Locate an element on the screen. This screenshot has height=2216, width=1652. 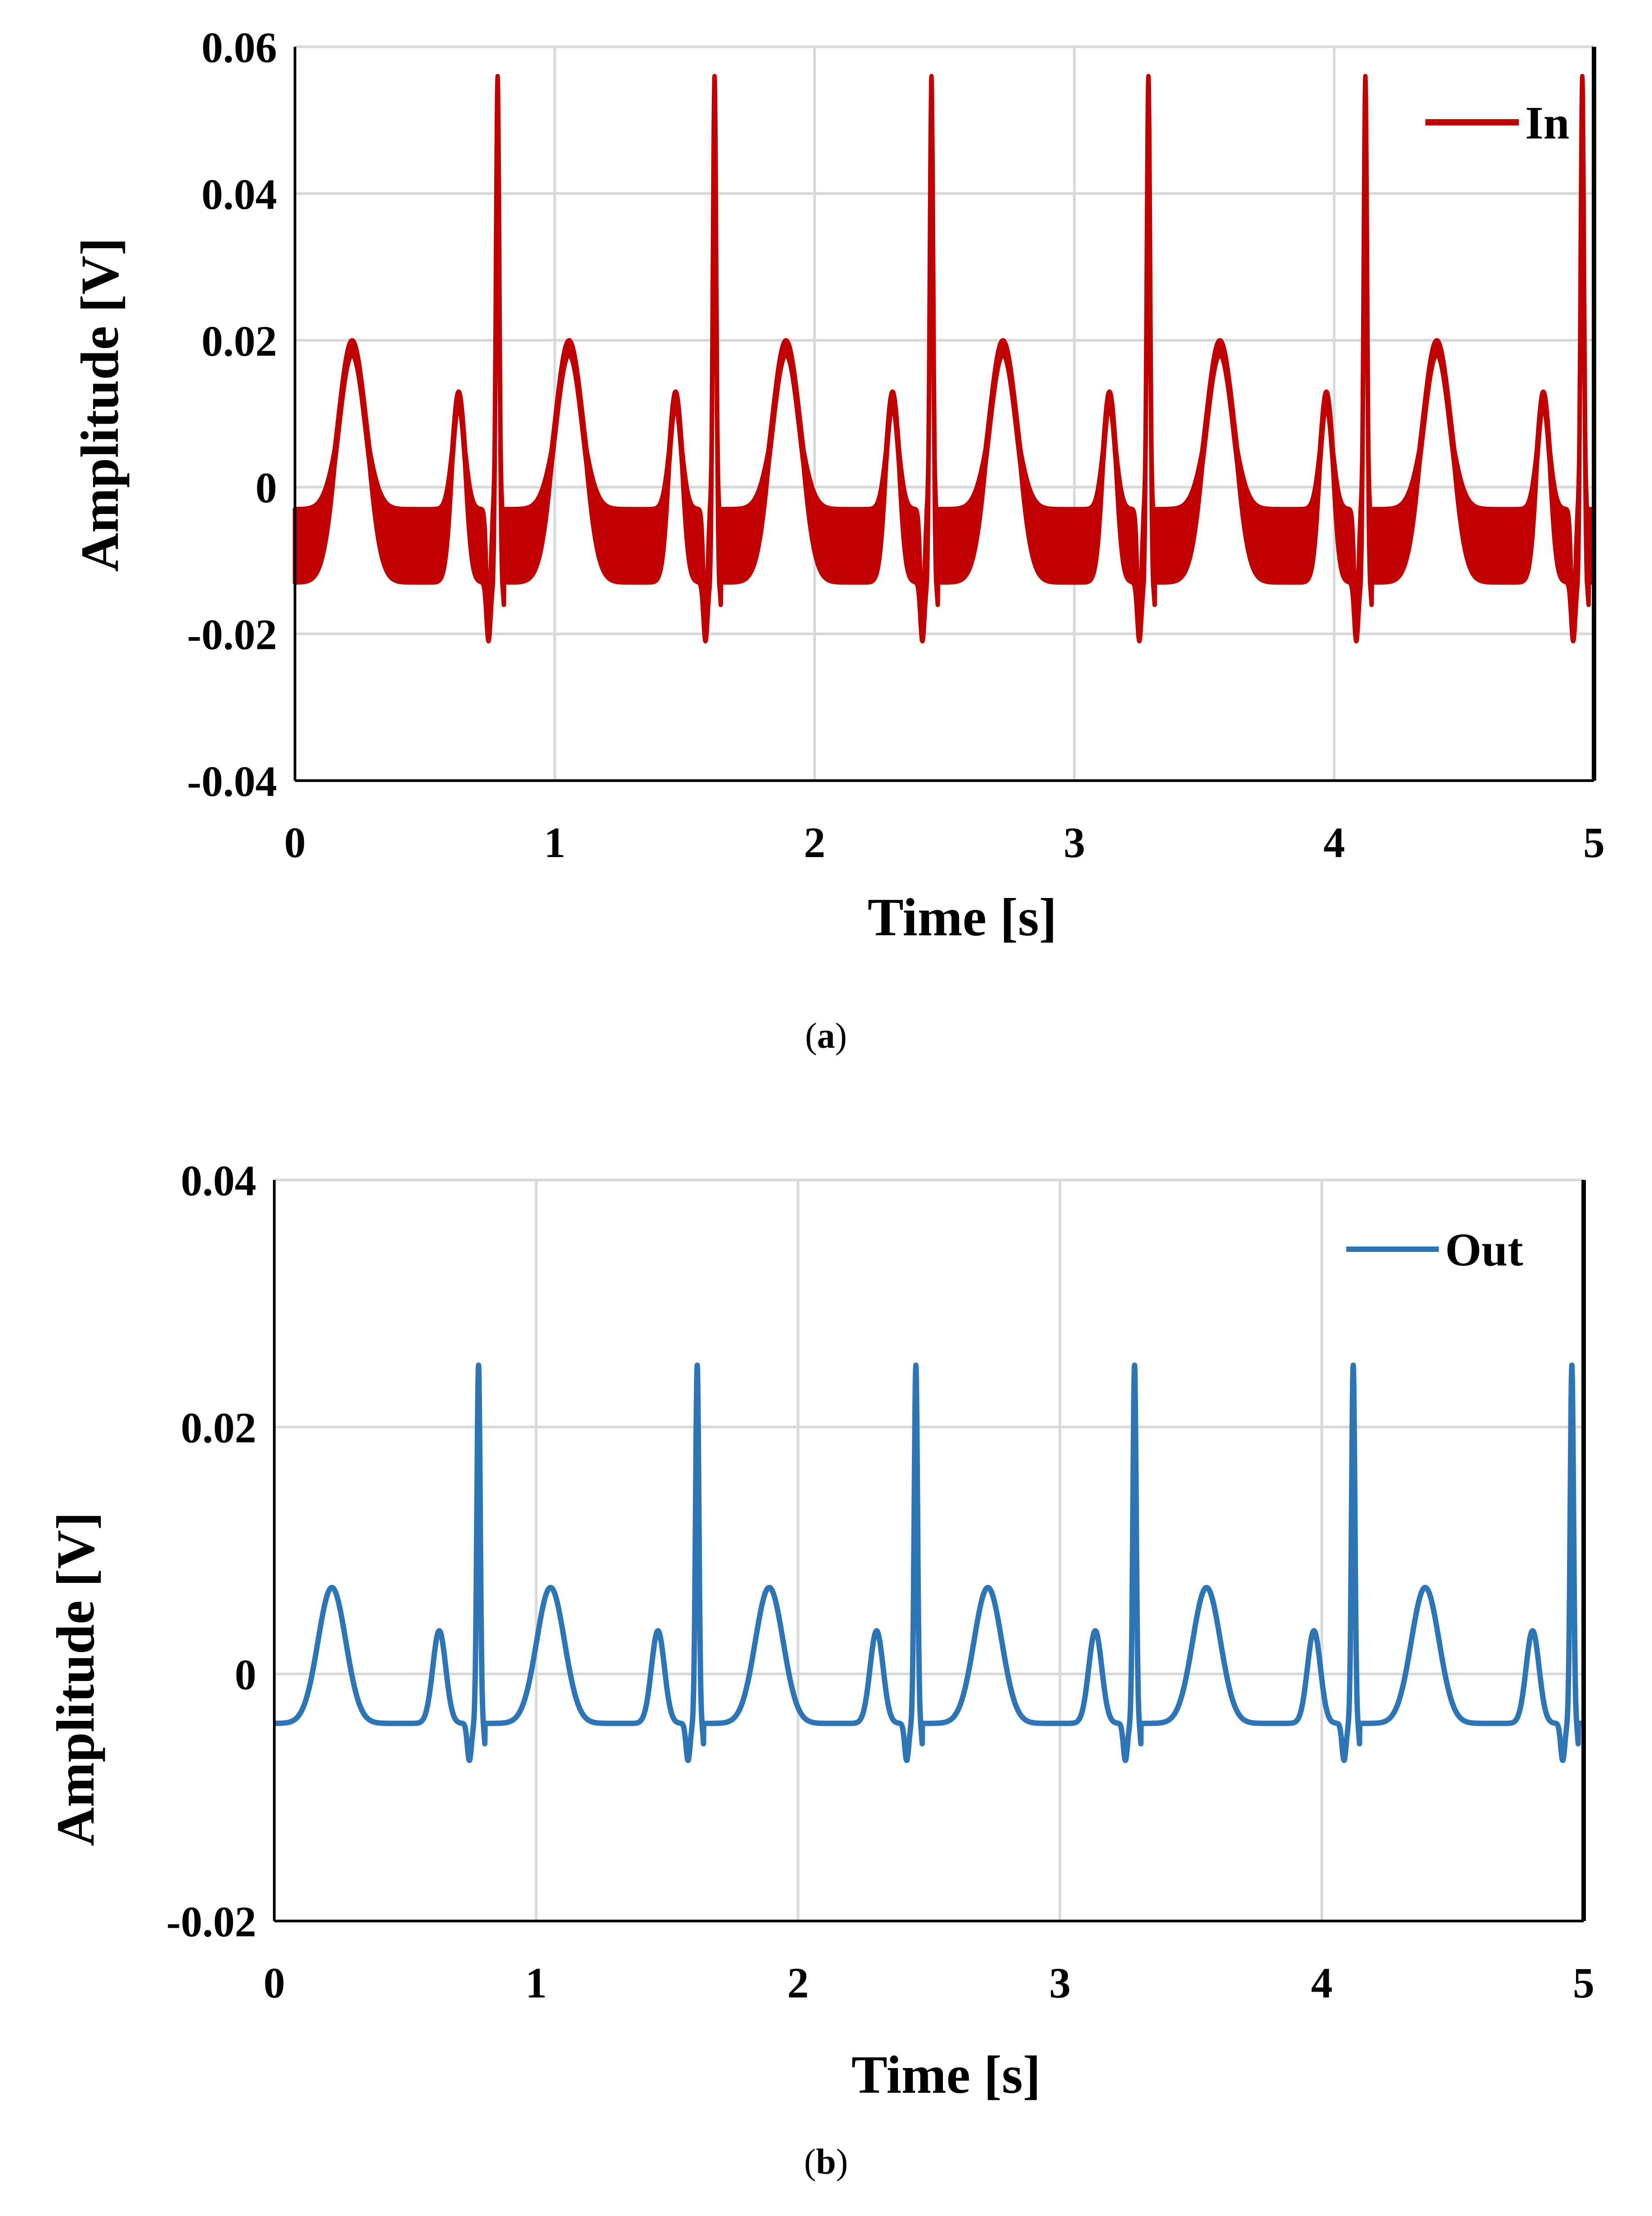
chart-b-series is located at coordinates (929, 1563).